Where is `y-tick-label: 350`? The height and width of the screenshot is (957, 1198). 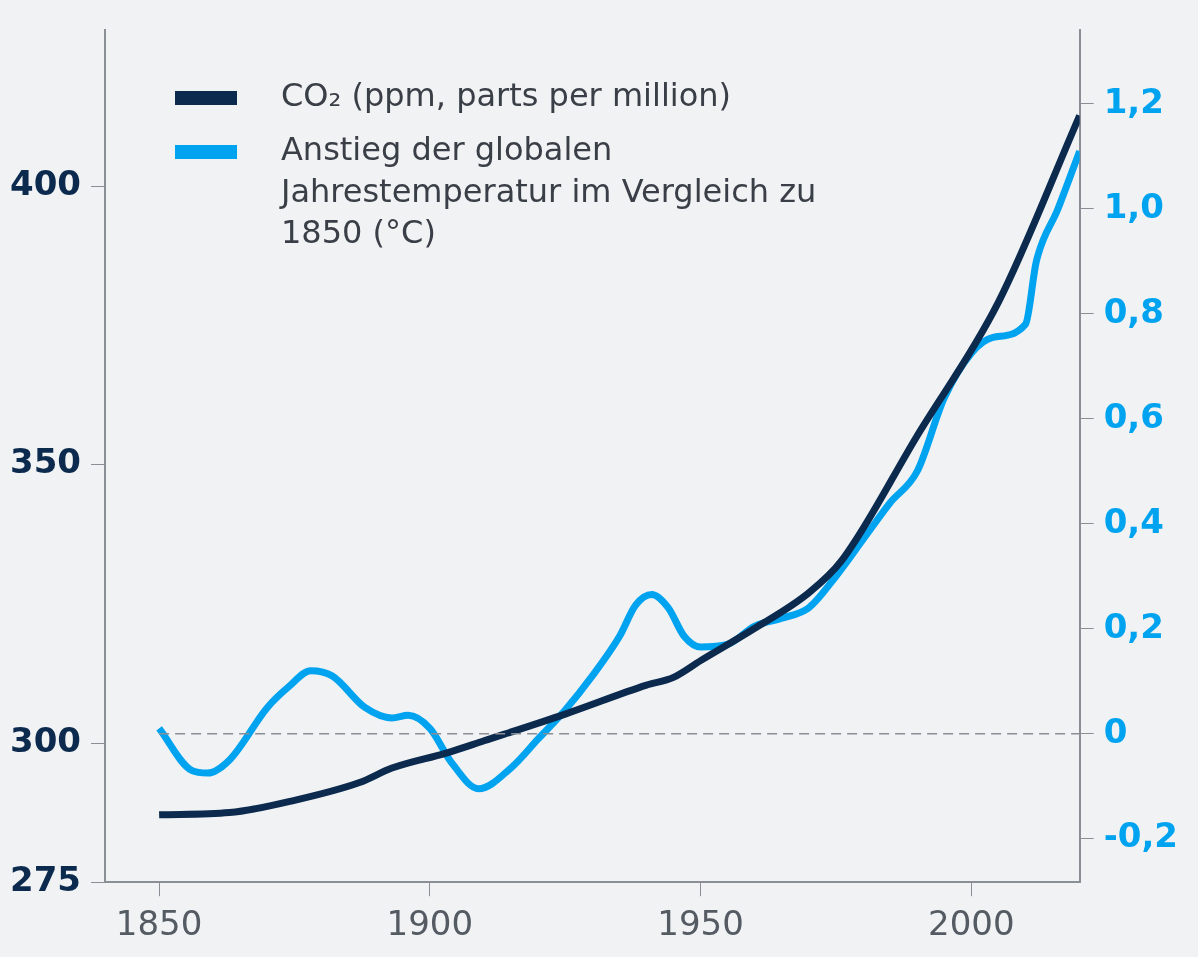
y-tick-label: 350 is located at coordinates (45, 461).